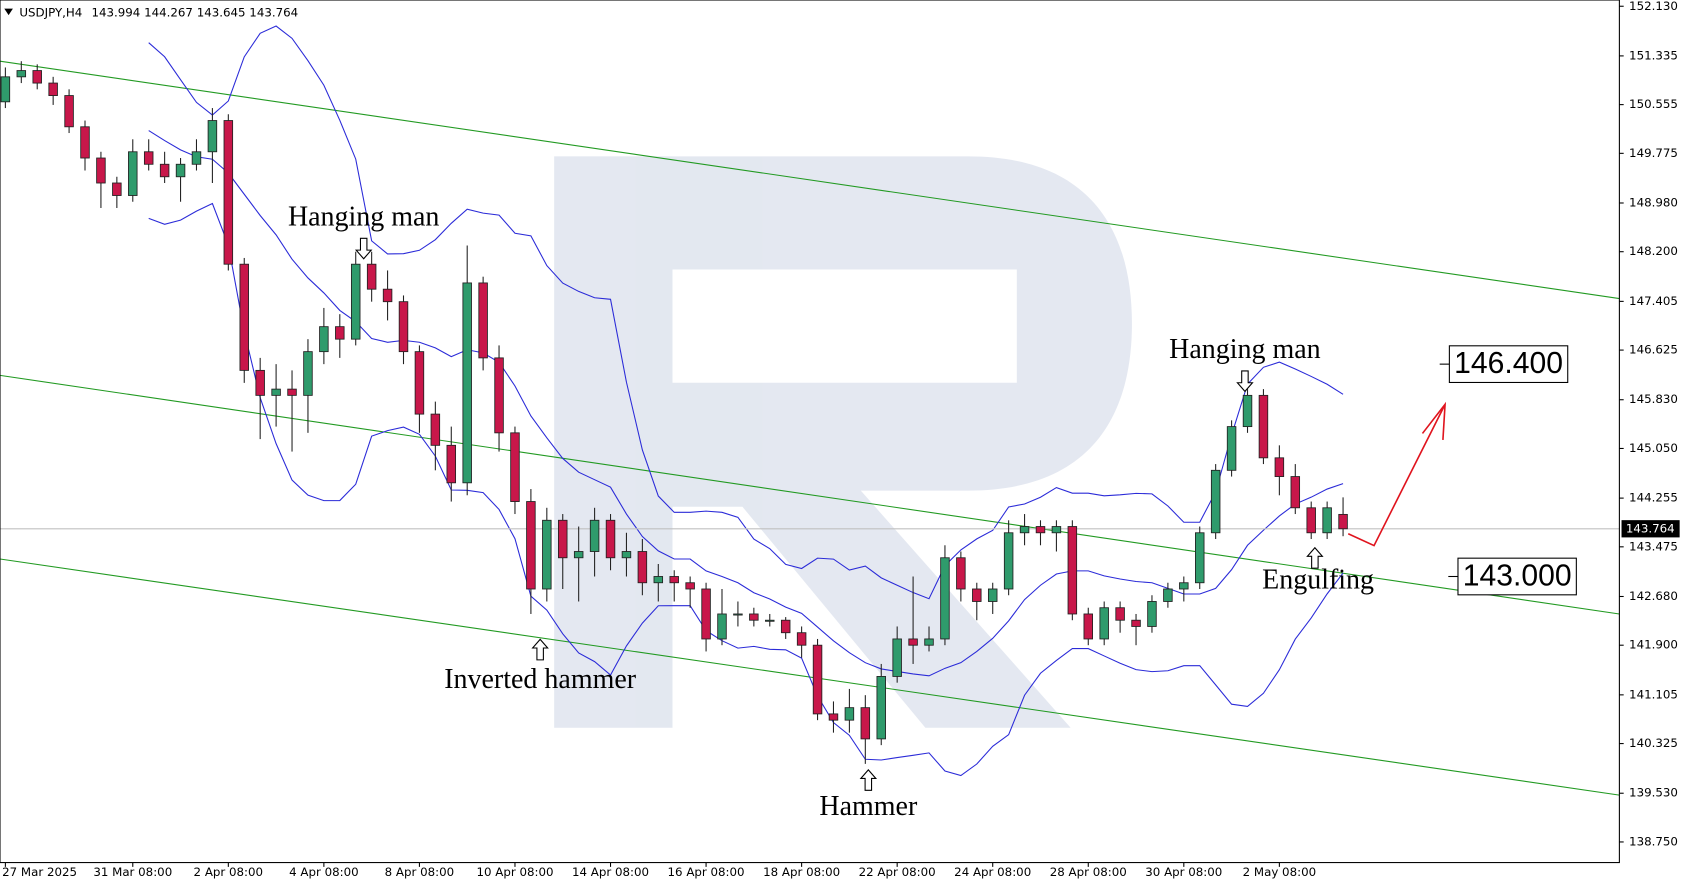 The image size is (1684, 882). I want to click on x-tick-label: 2 May 08:00, so click(1280, 872).